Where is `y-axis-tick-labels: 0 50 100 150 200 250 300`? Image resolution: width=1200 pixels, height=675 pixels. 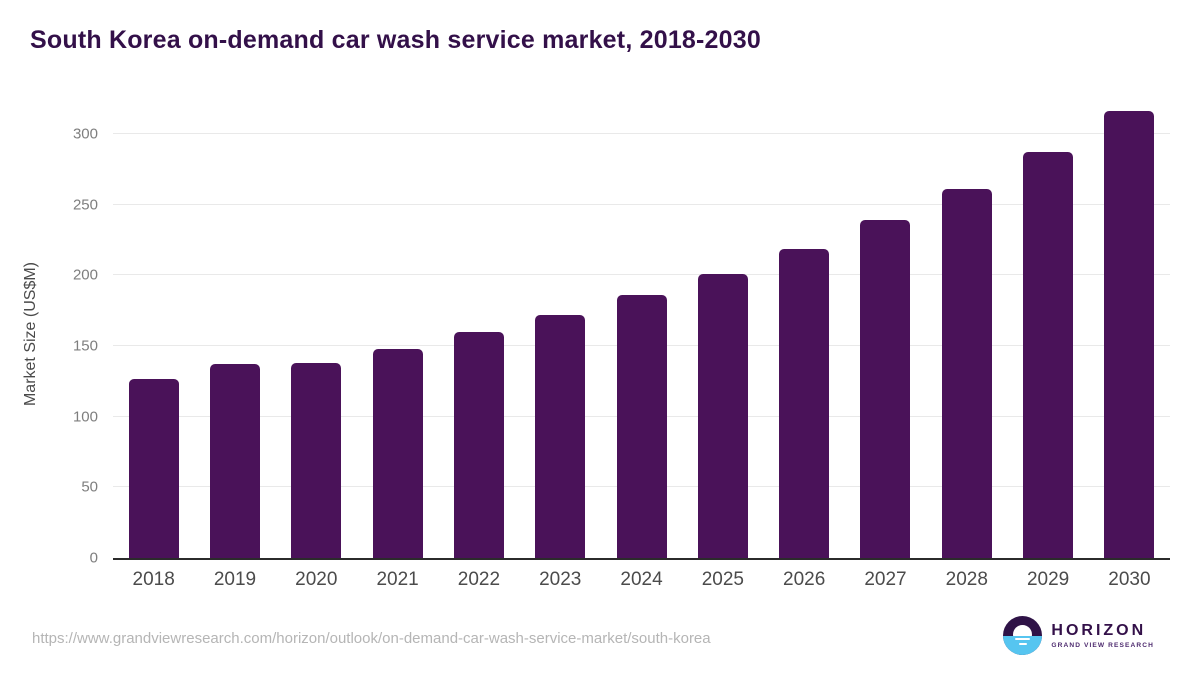 y-axis-tick-labels: 0 50 100 150 200 250 300 is located at coordinates (72, 338).